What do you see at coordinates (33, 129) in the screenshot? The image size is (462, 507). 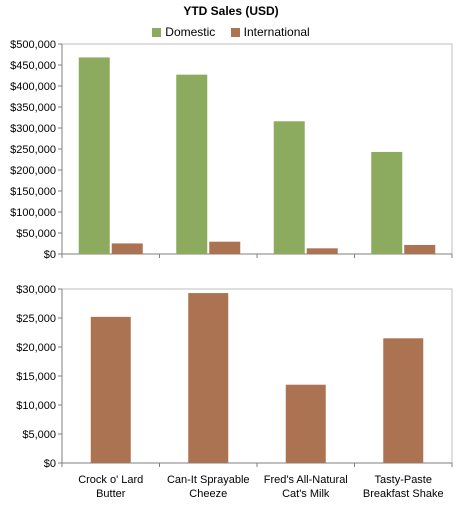 I see `y-tick-label: $300,000` at bounding box center [33, 129].